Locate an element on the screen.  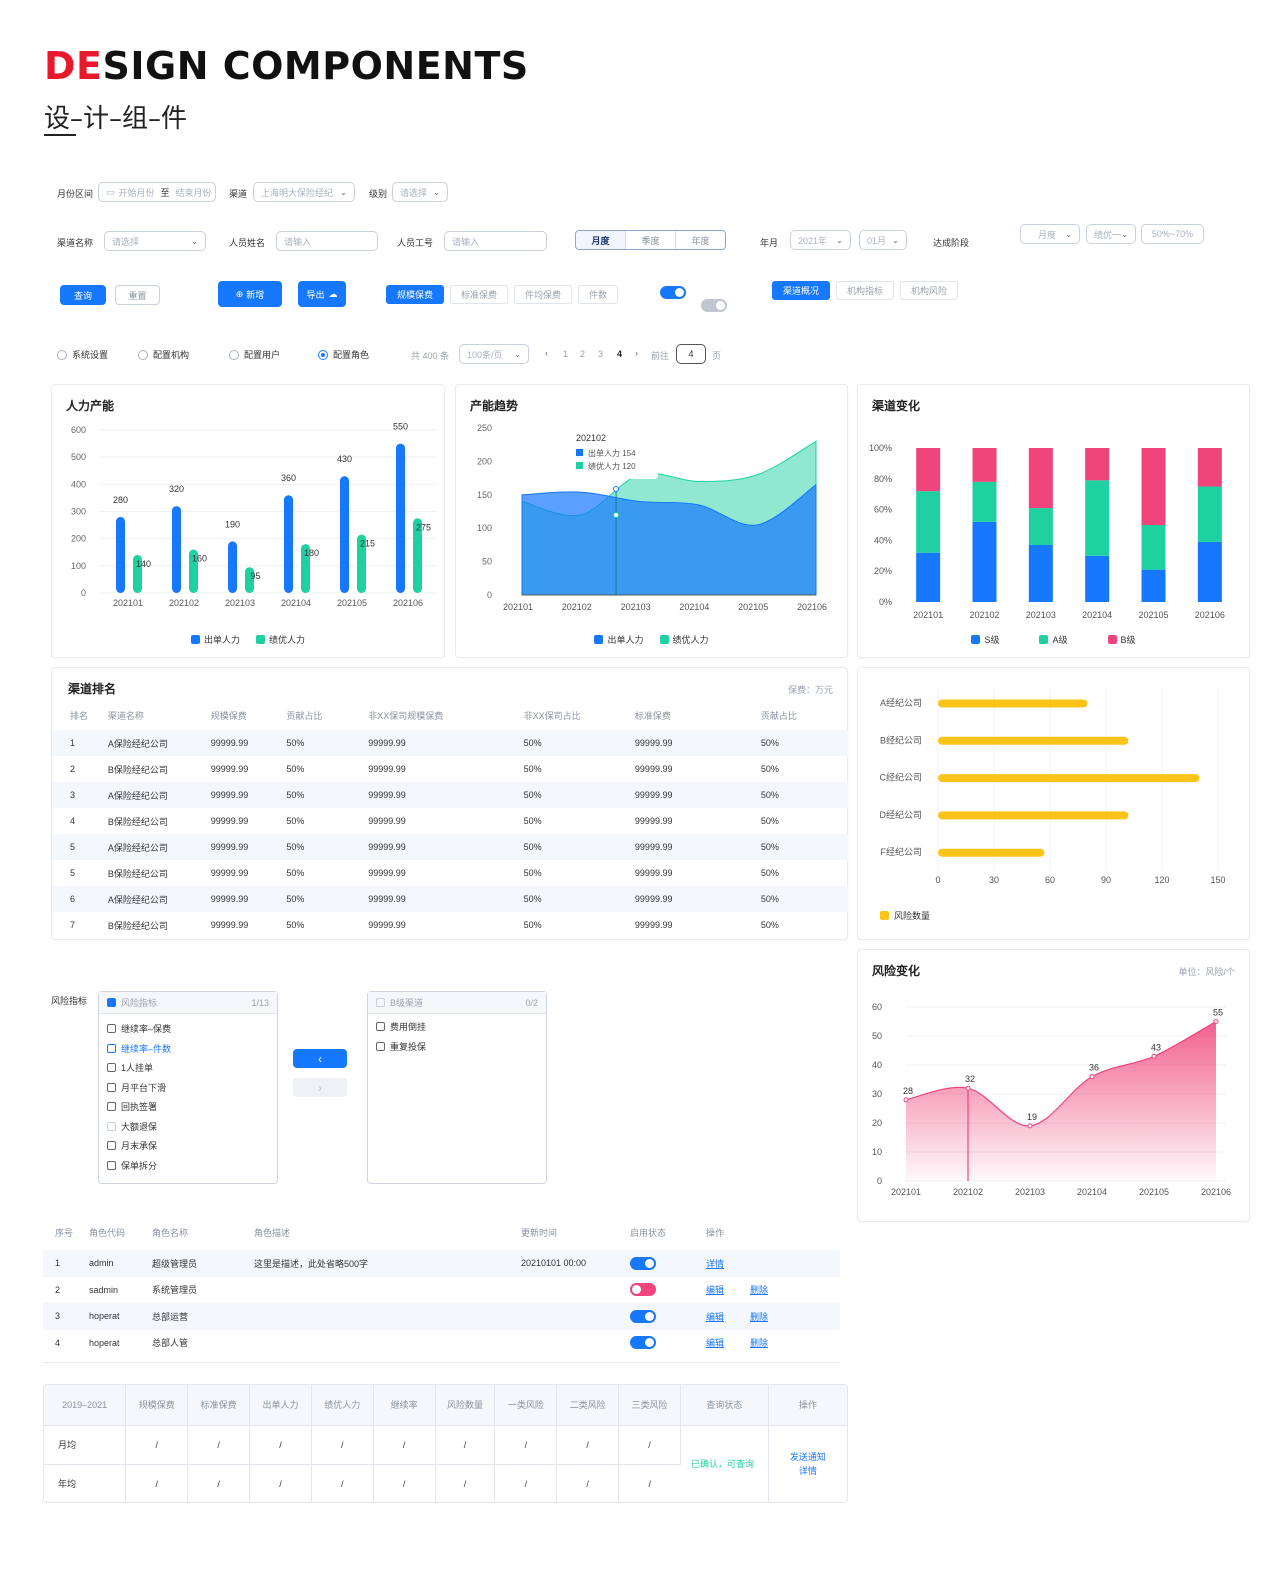
month-value: 01月 is located at coordinates (877, 240).